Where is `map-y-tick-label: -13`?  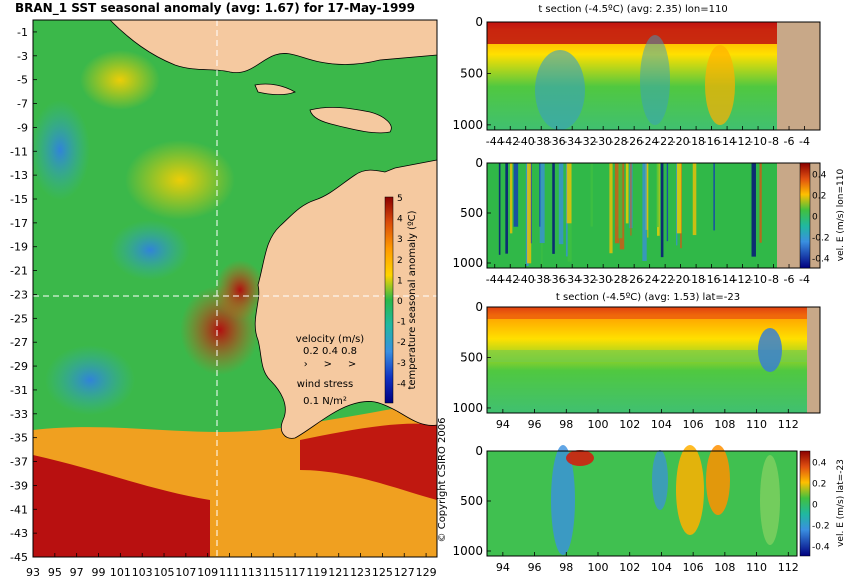
map-y-tick-label: -13 is located at coordinates (19, 175).